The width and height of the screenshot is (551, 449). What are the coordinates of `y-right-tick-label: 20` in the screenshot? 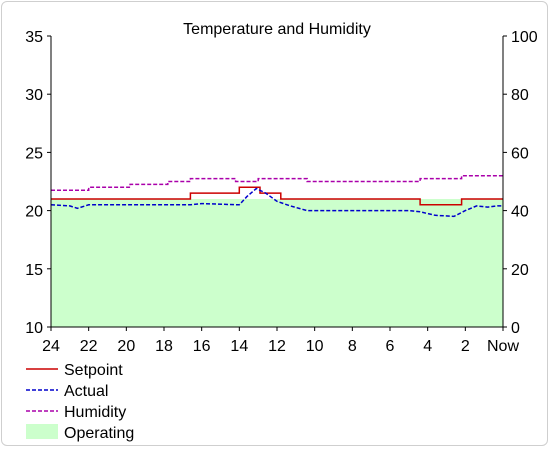 It's located at (520, 270).